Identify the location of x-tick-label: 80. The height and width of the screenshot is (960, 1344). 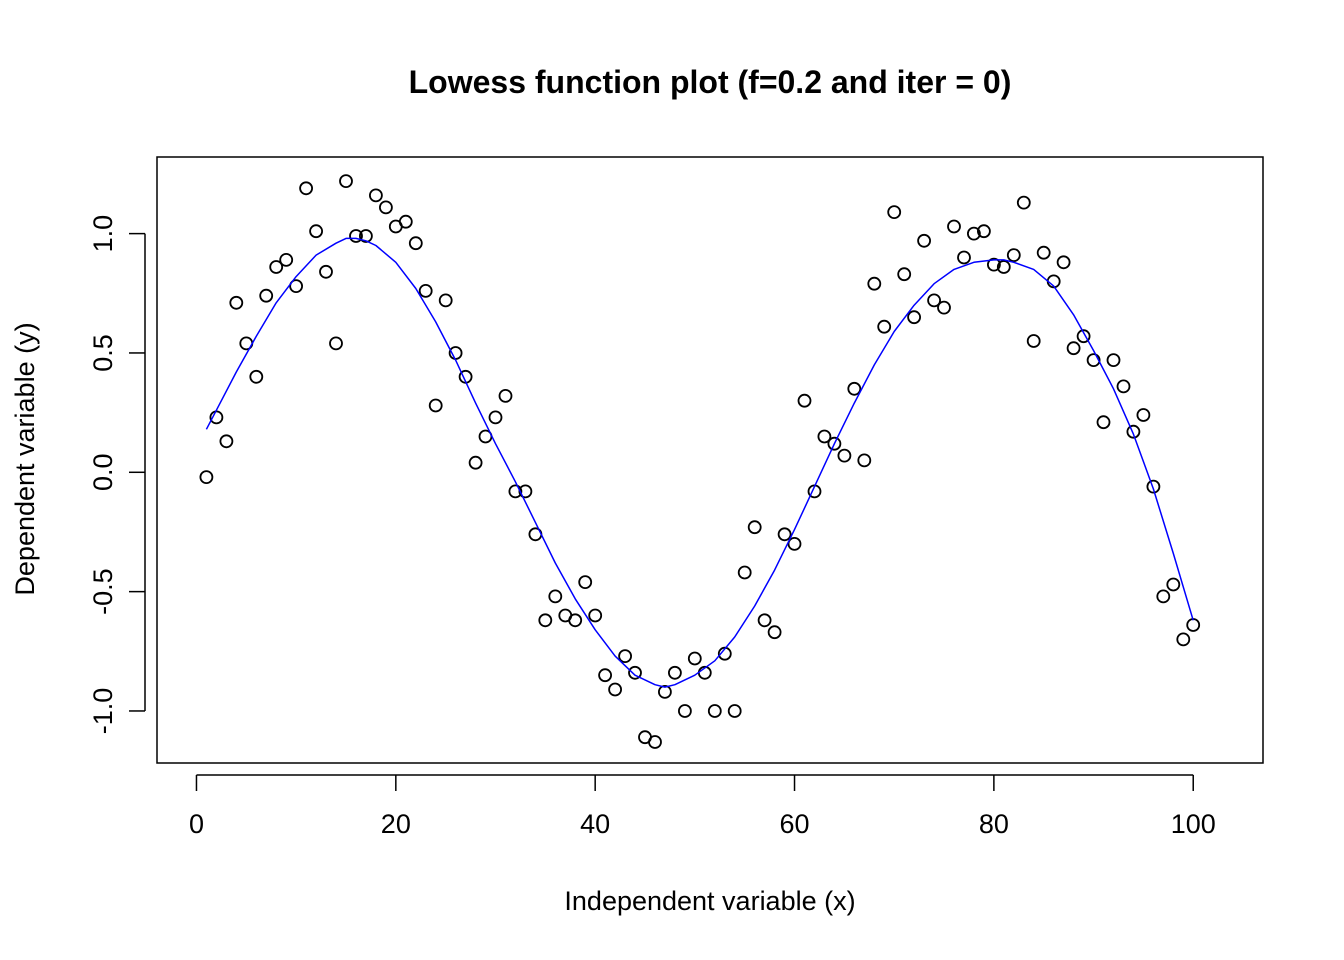
(994, 824).